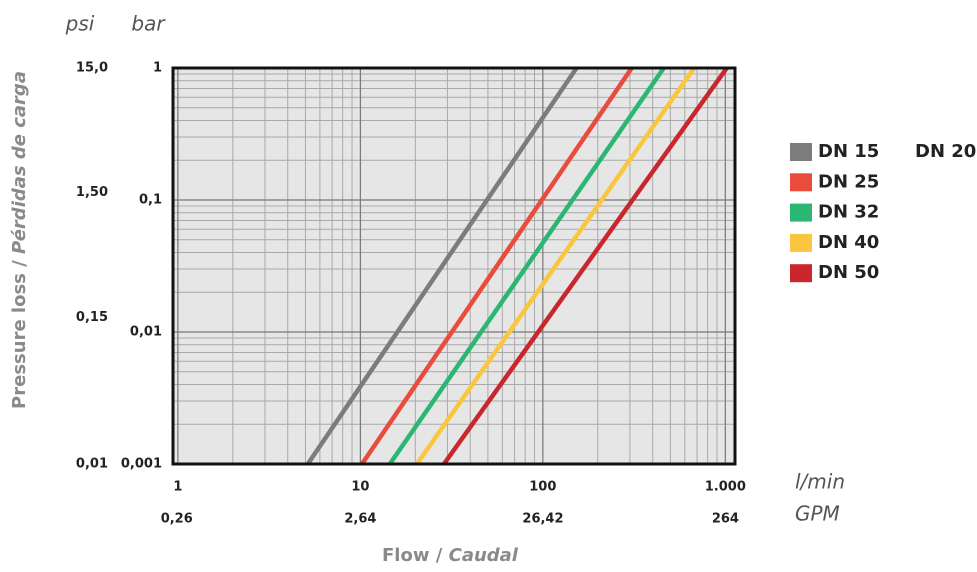 The width and height of the screenshot is (977, 572). Describe the element at coordinates (92, 68) in the screenshot. I see `y2-tick-label: 15,0` at that location.